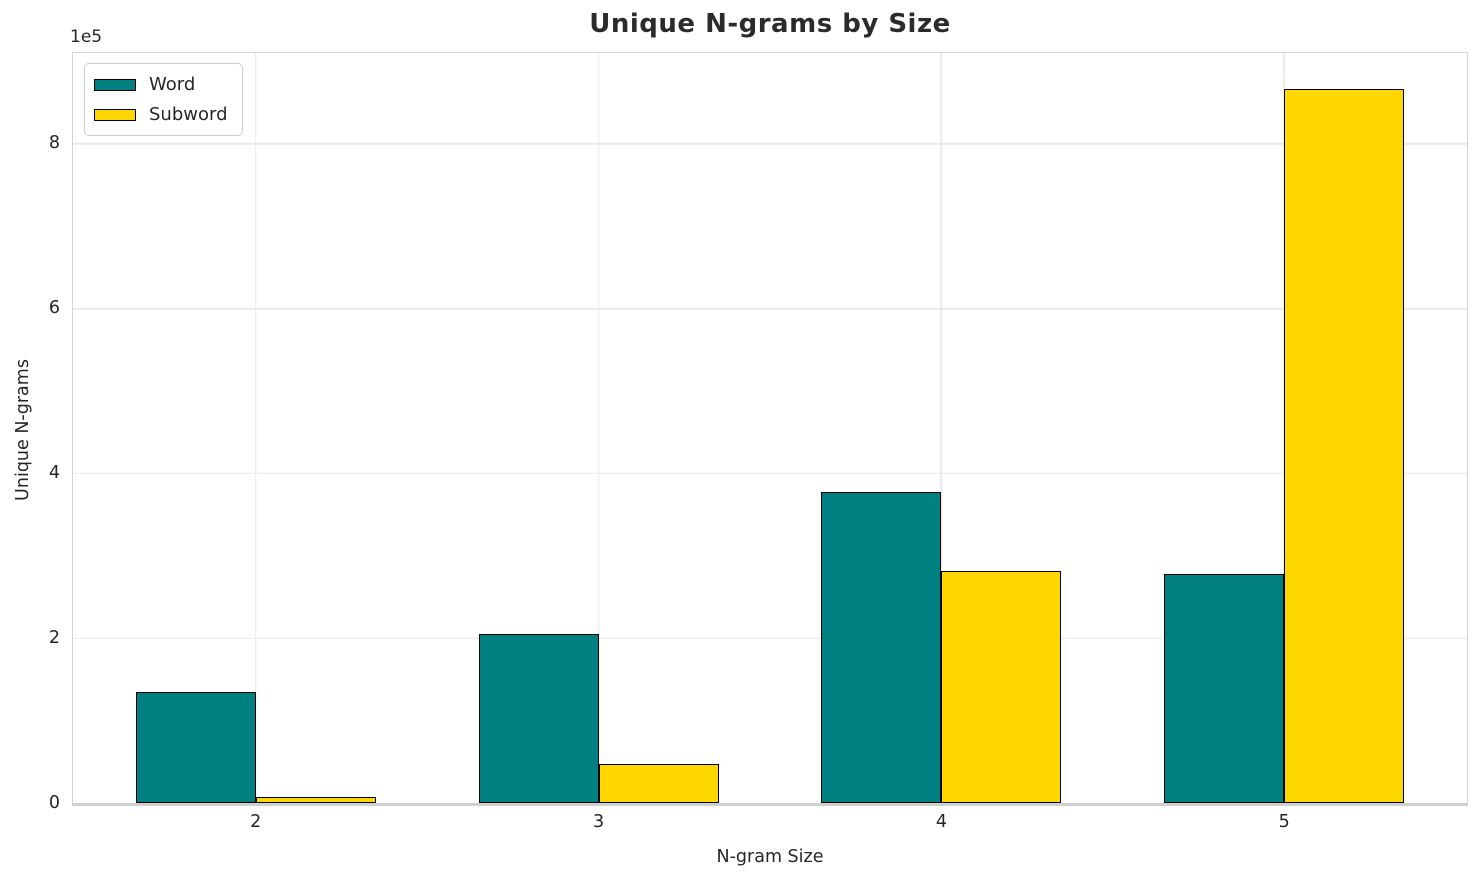 This screenshot has height=885, width=1484. Describe the element at coordinates (941, 822) in the screenshot. I see `x-tick-label: 4` at that location.